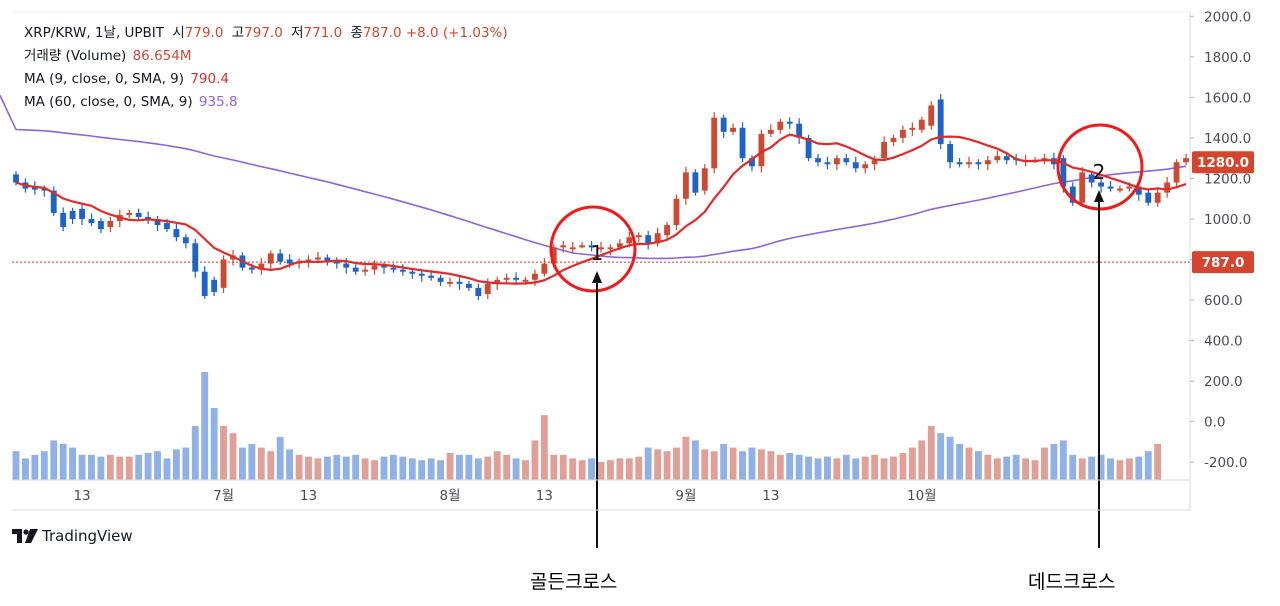 This screenshot has width=1280, height=606. What do you see at coordinates (238, 33) in the screenshot?
I see `high-label: 고` at bounding box center [238, 33].